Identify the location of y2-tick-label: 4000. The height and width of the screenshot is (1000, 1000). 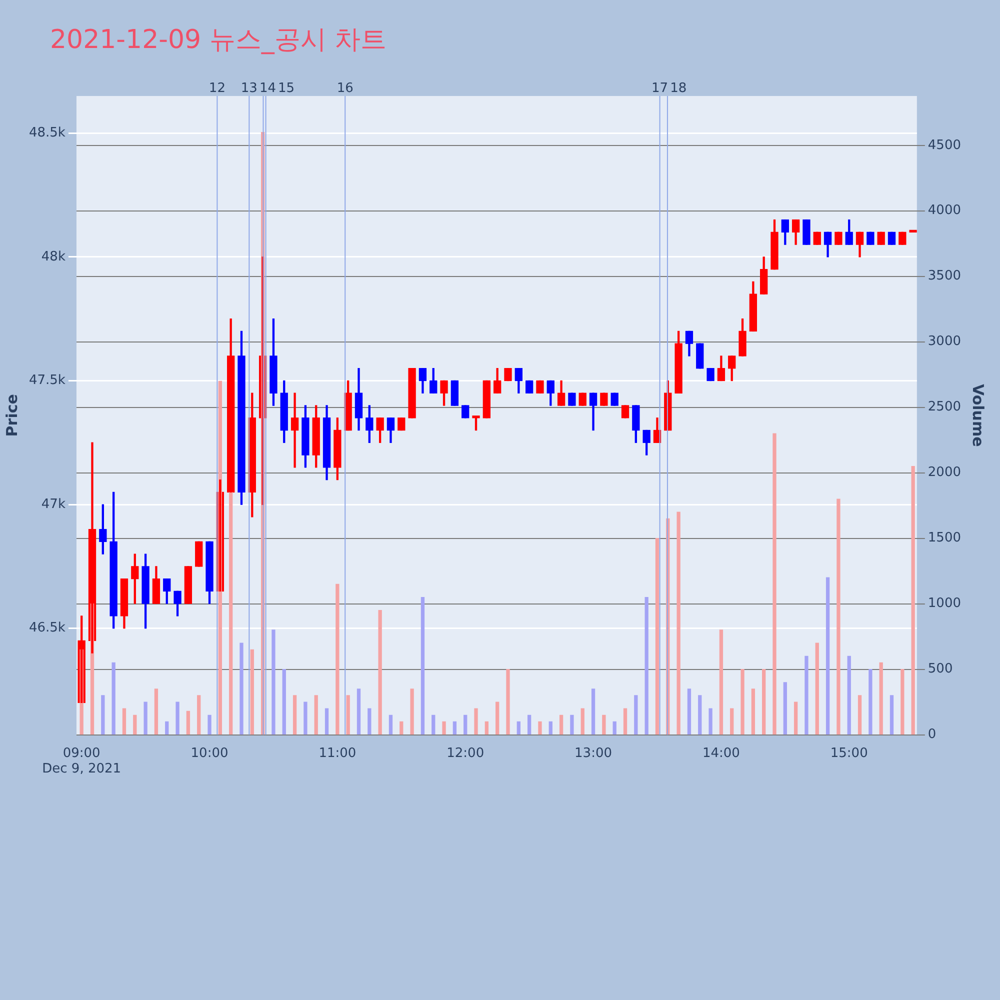
(945, 210).